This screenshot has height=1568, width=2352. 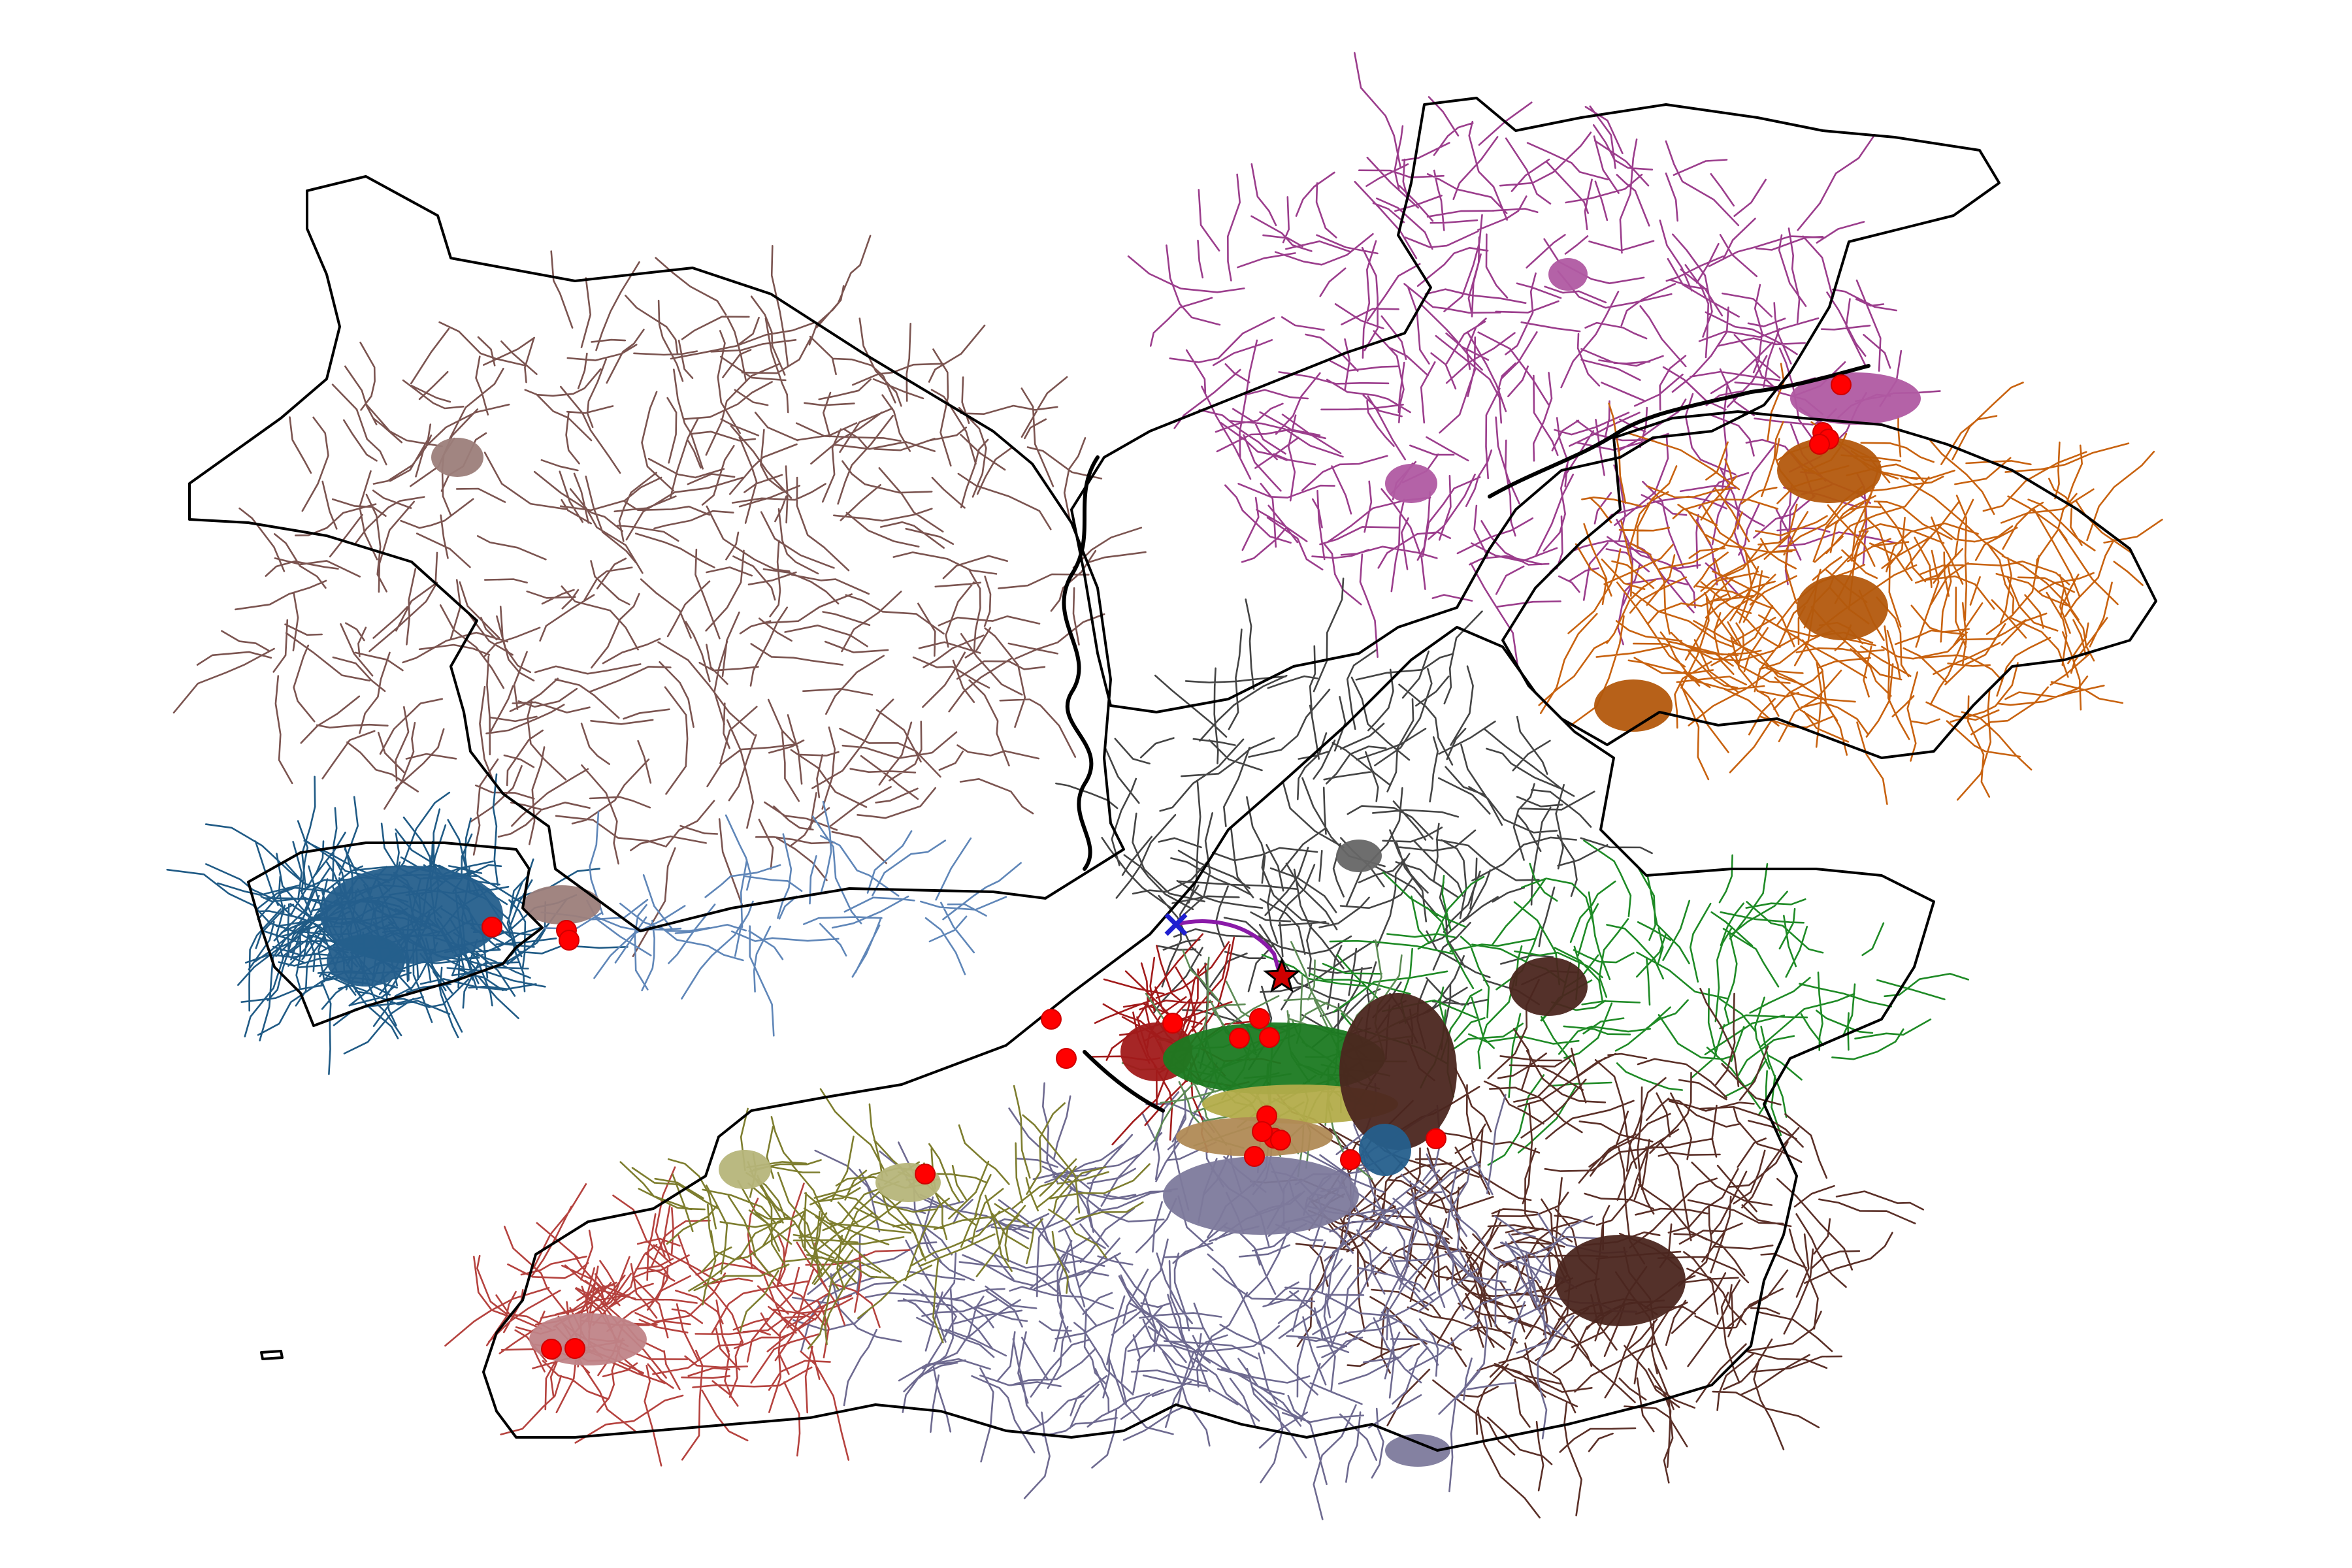 I want to click on roads-olive, so click(x=885, y=1217).